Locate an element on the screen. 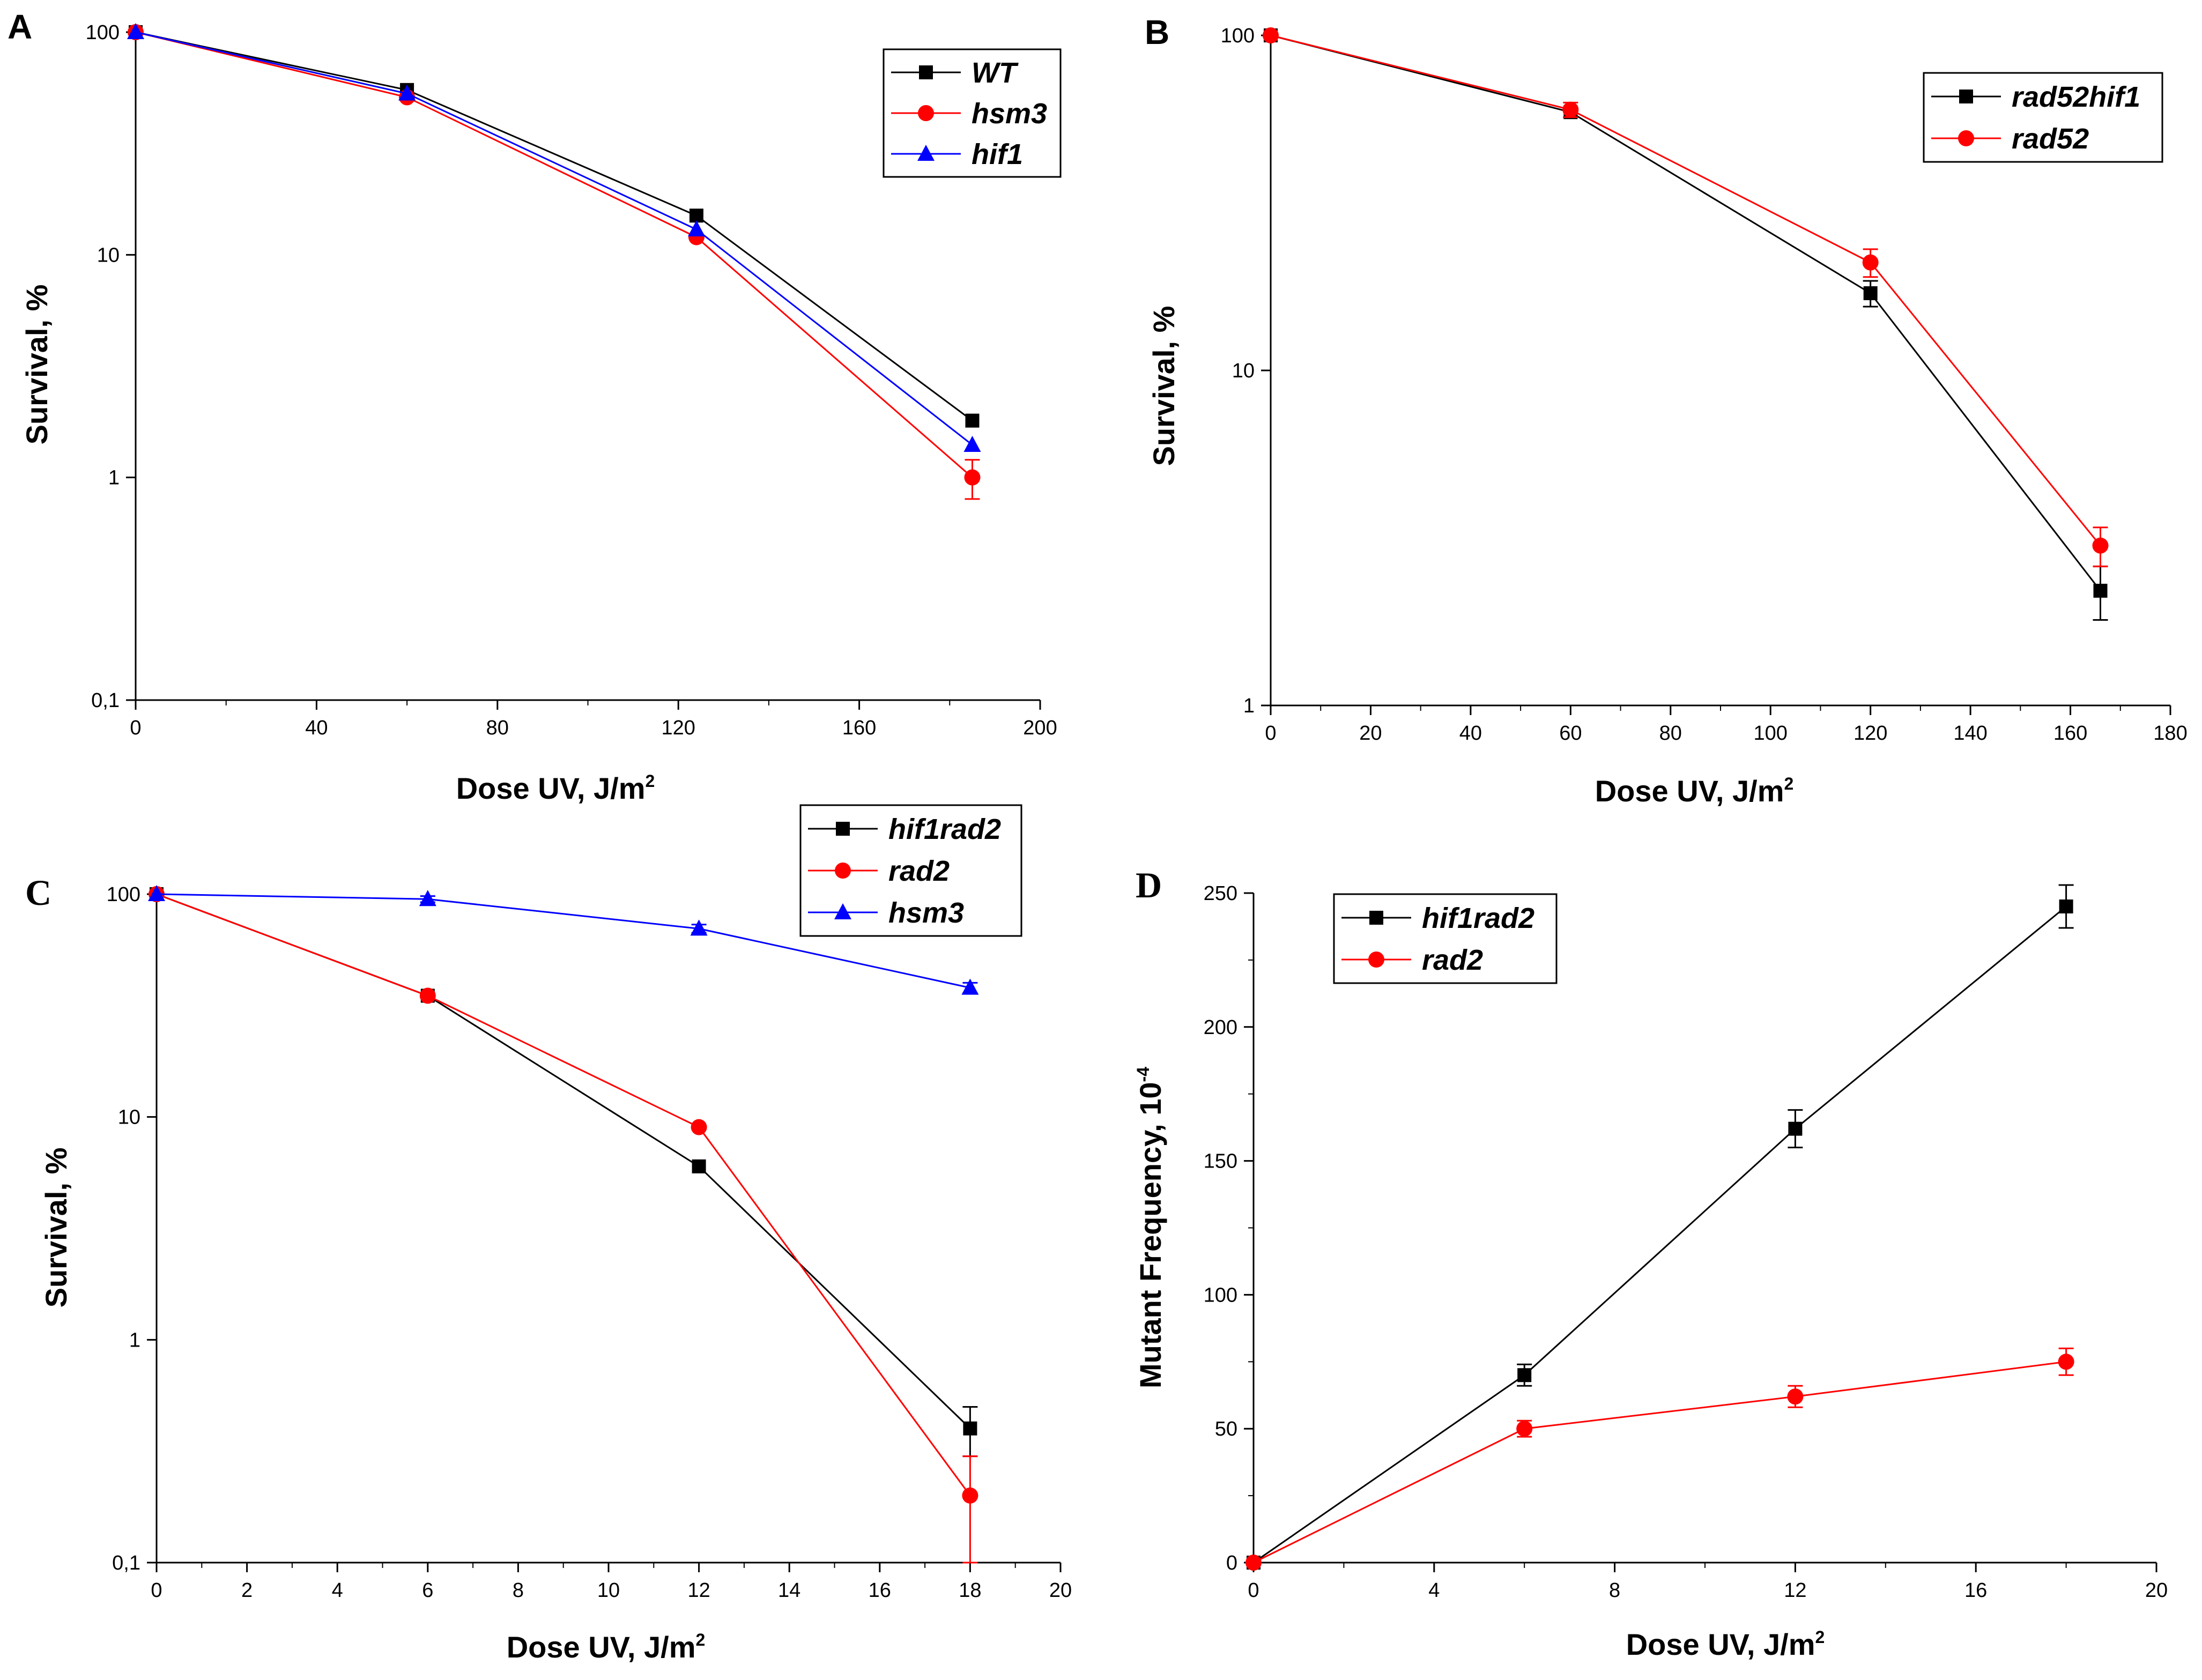 The height and width of the screenshot is (1680, 2202). series-line-WT-a is located at coordinates (554, 226).